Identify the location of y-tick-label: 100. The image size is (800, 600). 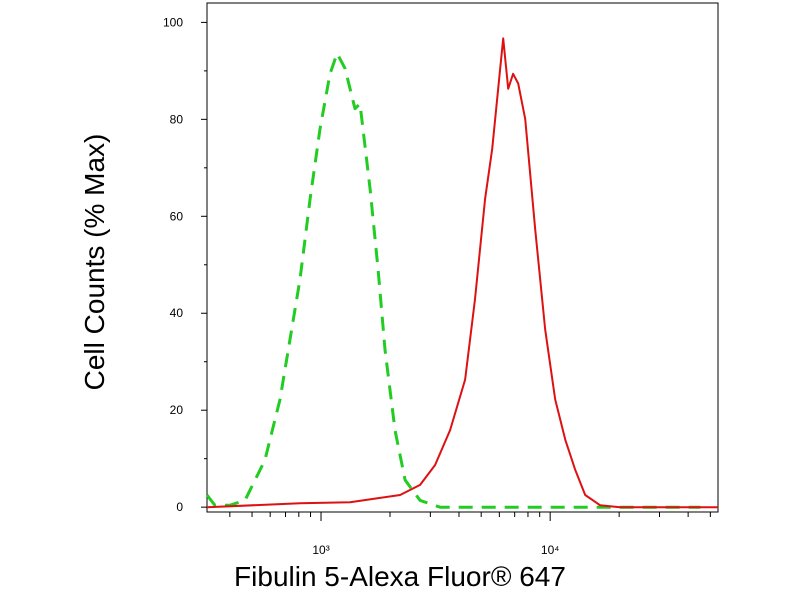
(173, 22).